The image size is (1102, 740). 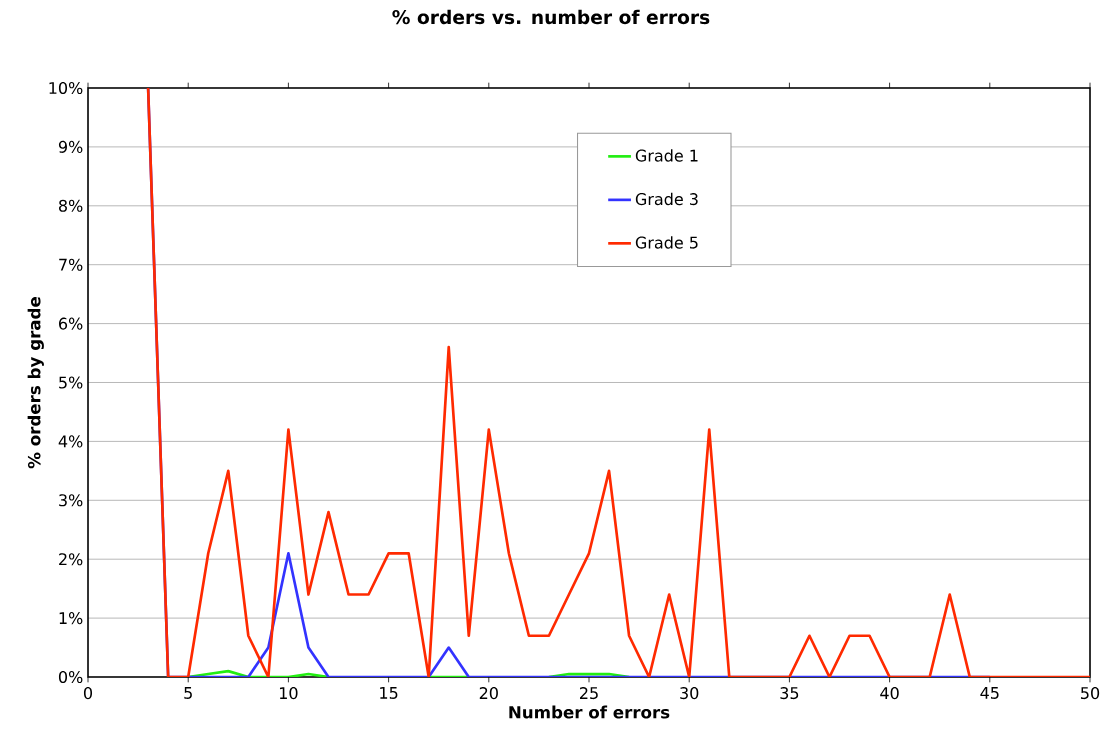 I want to click on legend-label: Grade 3, so click(x=666, y=199).